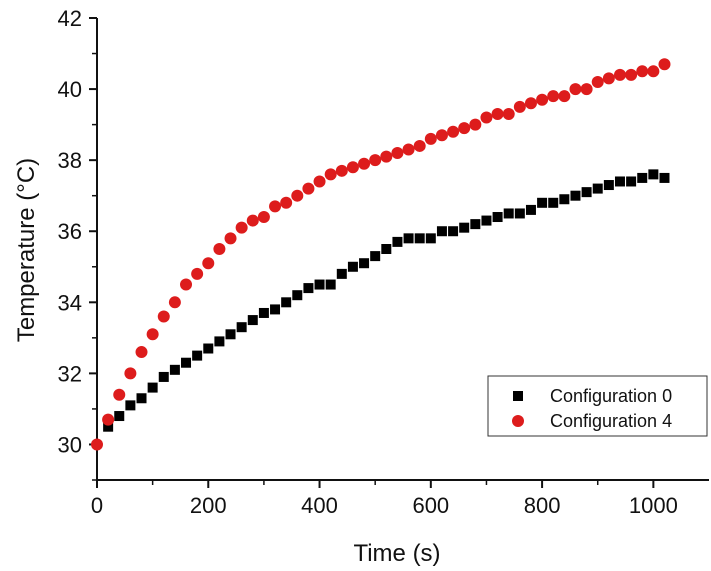  Describe the element at coordinates (319, 505) in the screenshot. I see `x-tick-label: 400` at that location.